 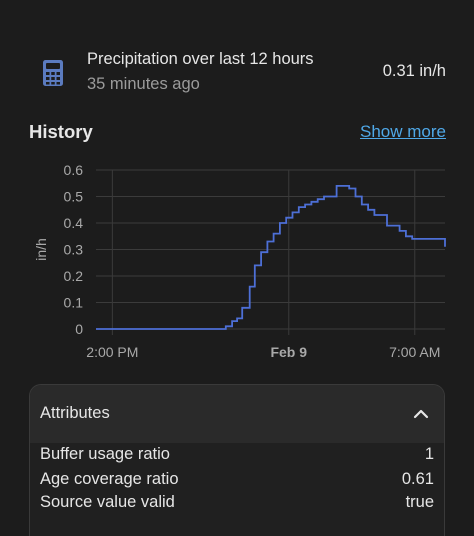 What do you see at coordinates (237, 457) in the screenshot?
I see `attribute-row: Buffer usage ratio 1` at bounding box center [237, 457].